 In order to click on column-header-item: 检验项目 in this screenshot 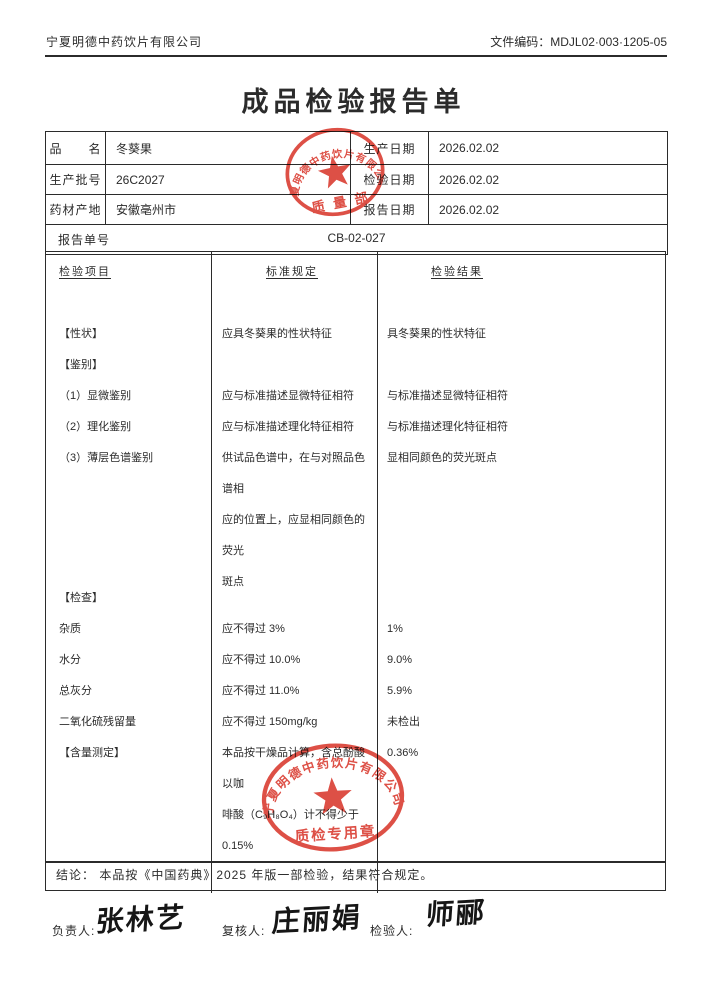, I will do `click(129, 277)`.